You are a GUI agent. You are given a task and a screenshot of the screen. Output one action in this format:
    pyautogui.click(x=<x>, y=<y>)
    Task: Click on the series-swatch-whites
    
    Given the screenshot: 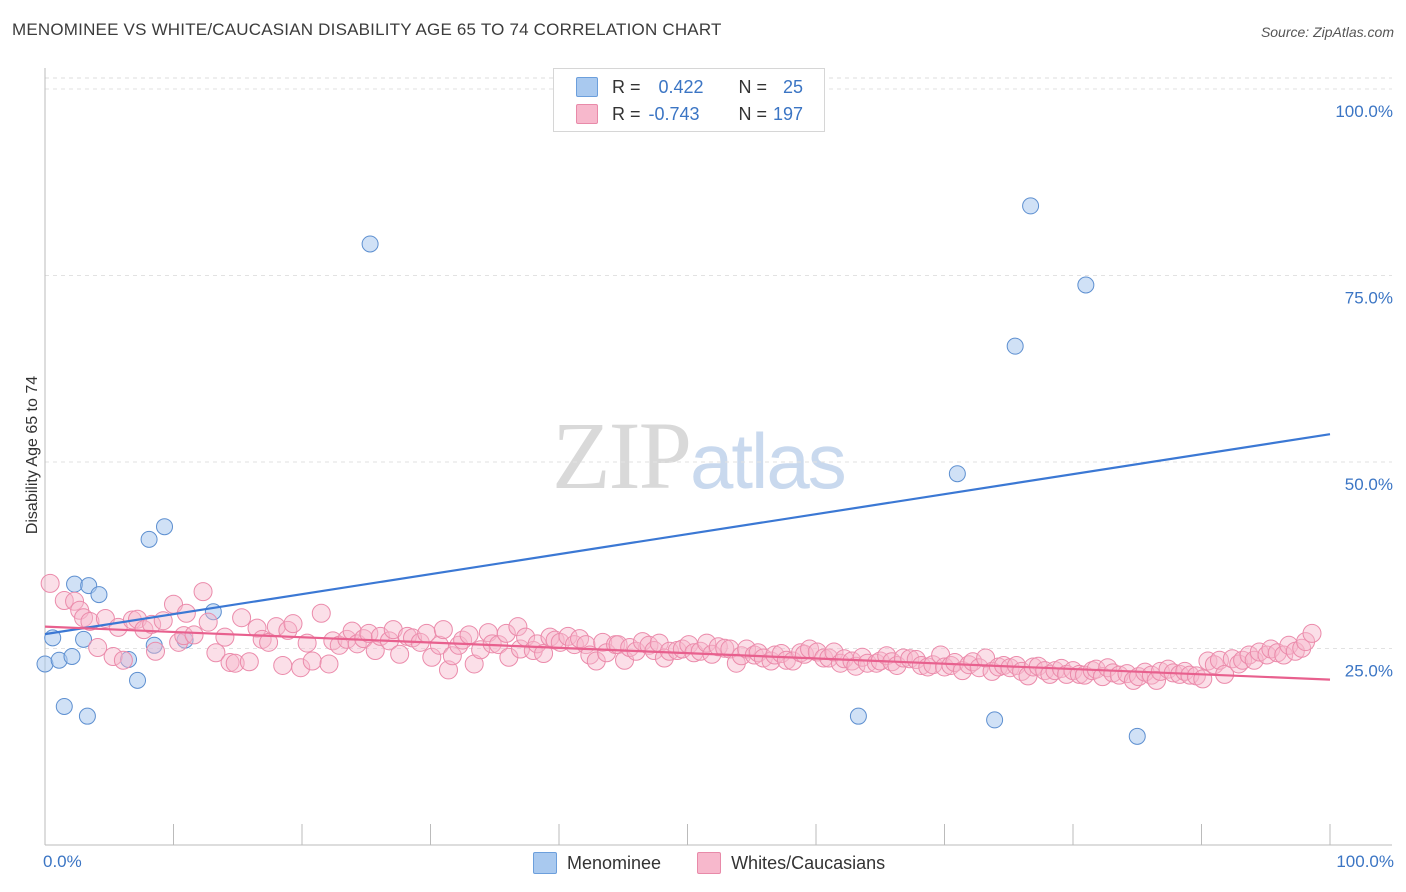 What is the action you would take?
    pyautogui.click(x=709, y=863)
    